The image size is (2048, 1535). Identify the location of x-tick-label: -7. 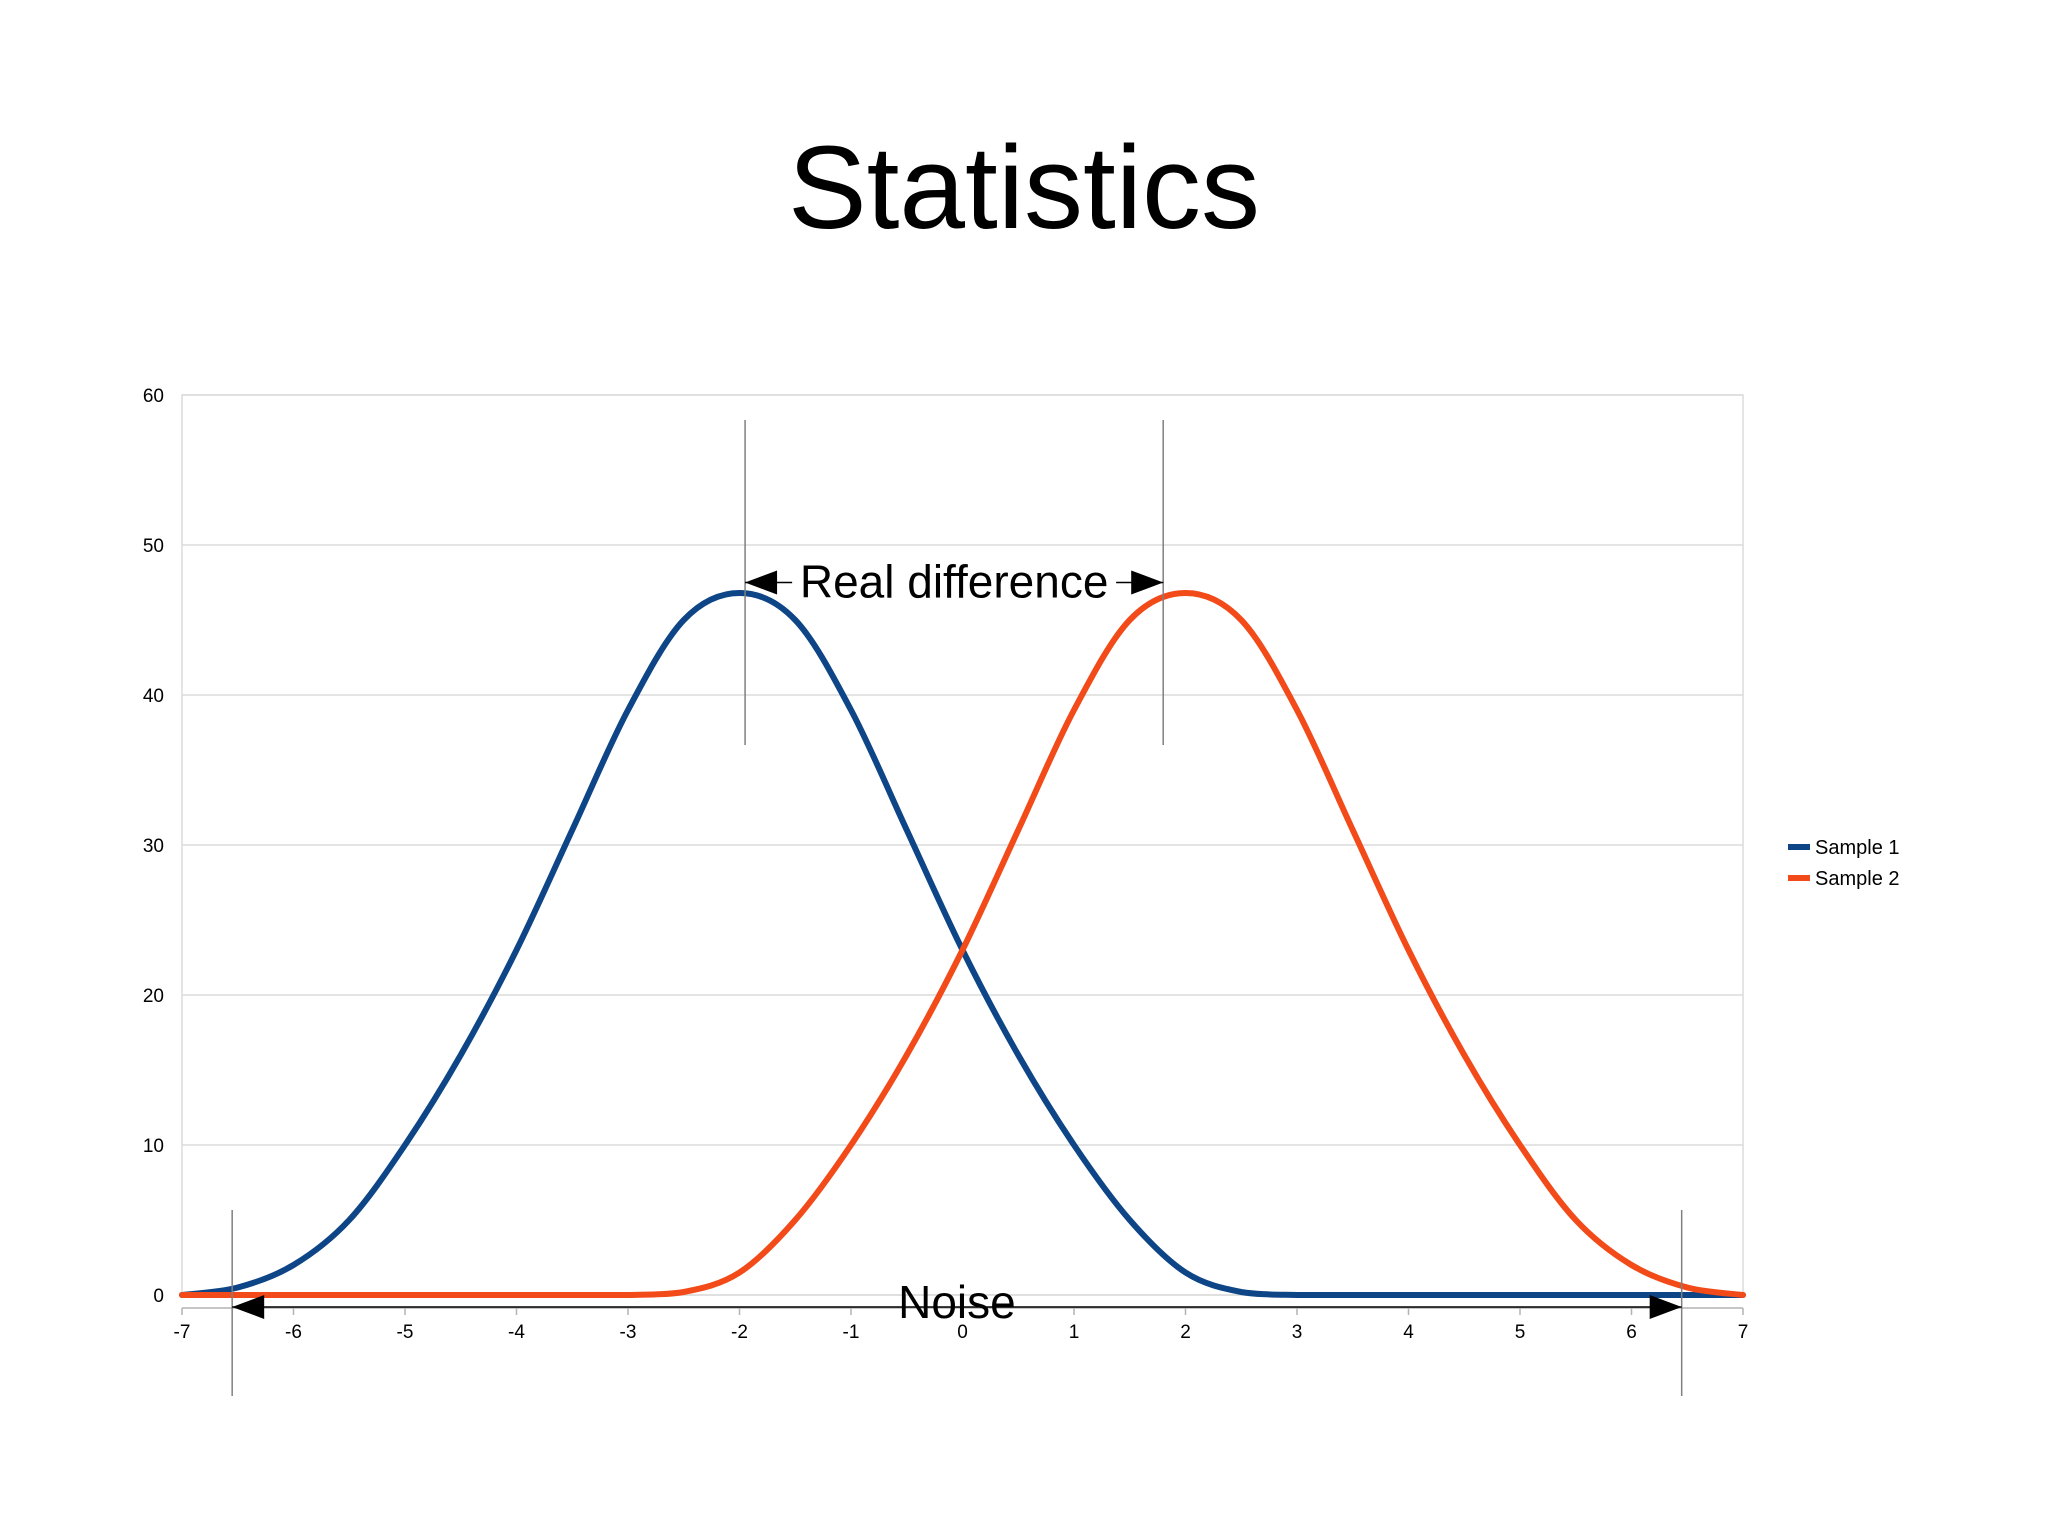
(182, 1332).